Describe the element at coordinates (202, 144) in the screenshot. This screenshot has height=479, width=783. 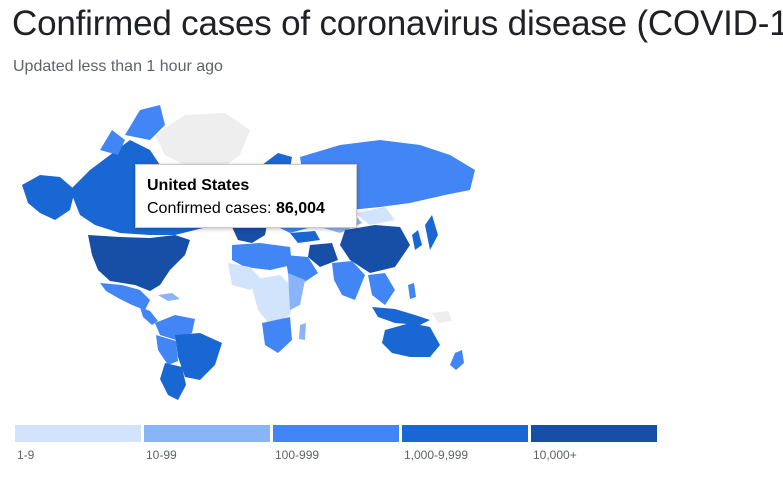
I see `region-greenland` at that location.